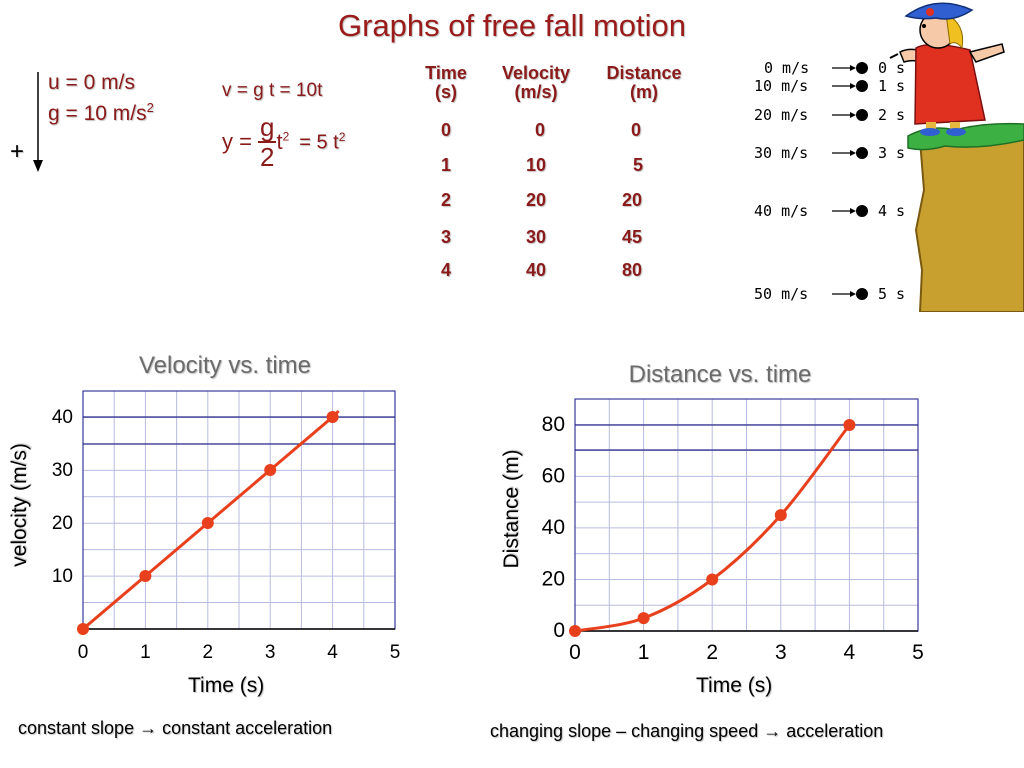 The image size is (1024, 768). I want to click on result-text: = 5 t, so click(319, 142).